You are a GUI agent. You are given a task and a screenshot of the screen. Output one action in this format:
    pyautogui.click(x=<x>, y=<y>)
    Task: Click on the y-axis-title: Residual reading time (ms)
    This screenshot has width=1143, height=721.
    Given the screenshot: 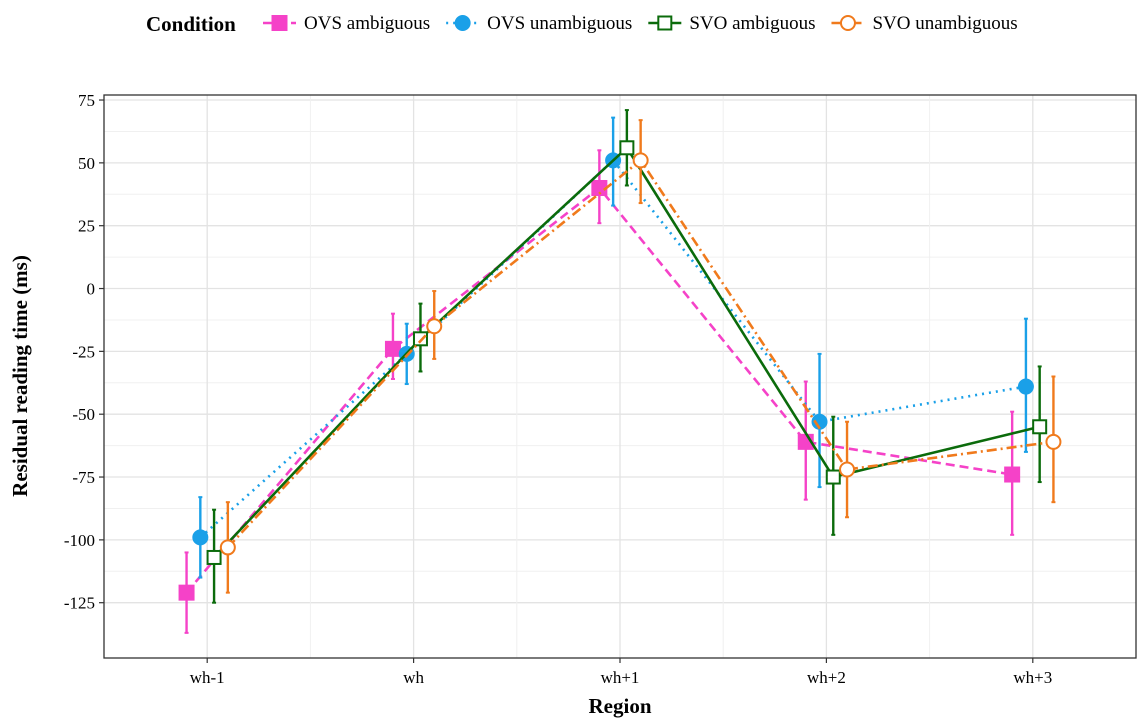 What is the action you would take?
    pyautogui.click(x=20, y=376)
    